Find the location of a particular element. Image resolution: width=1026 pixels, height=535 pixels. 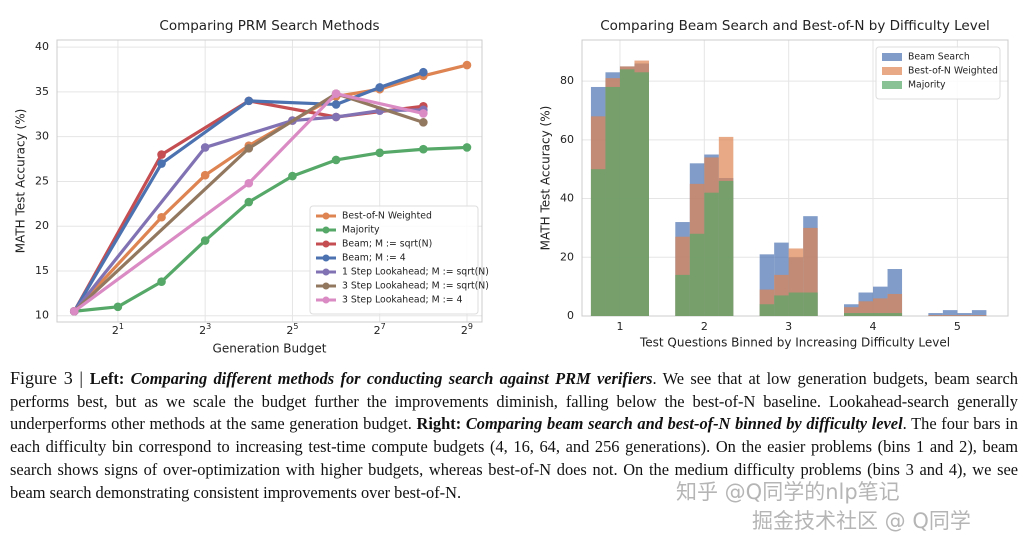

y-tick-label: 20 is located at coordinates (42, 225).